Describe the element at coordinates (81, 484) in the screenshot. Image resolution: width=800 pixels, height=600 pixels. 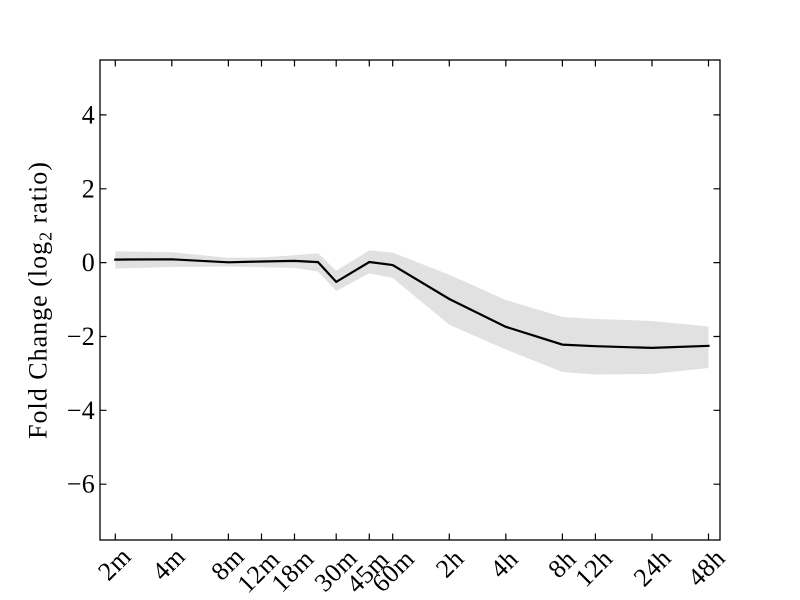
I see `svg-text: −6` at that location.